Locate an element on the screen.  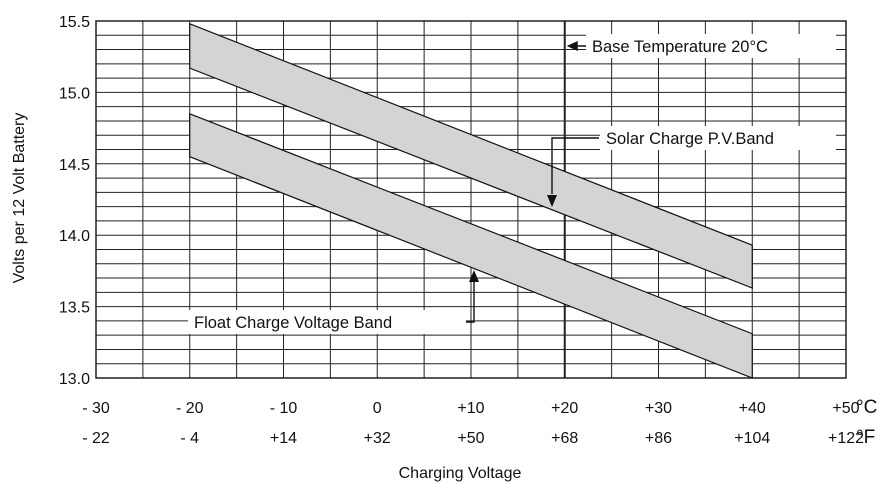
float-band-label: Float Charge Voltage Band is located at coordinates (293, 323).